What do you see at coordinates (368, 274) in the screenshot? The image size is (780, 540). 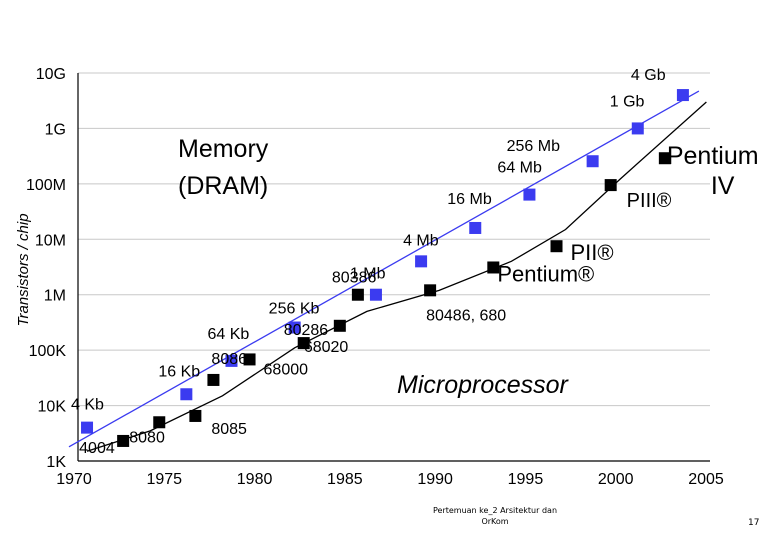 I see `dram-label-4: 1 Mb` at bounding box center [368, 274].